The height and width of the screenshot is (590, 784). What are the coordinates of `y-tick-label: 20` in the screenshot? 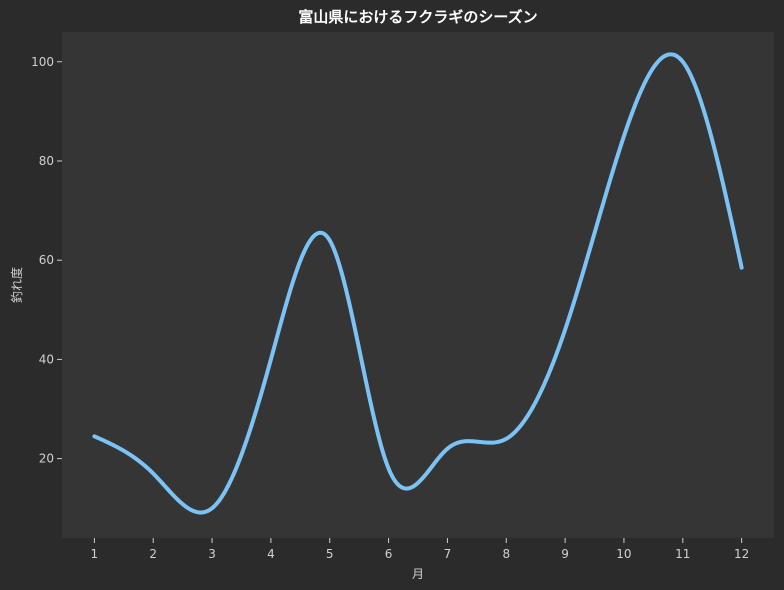 It's located at (46, 459).